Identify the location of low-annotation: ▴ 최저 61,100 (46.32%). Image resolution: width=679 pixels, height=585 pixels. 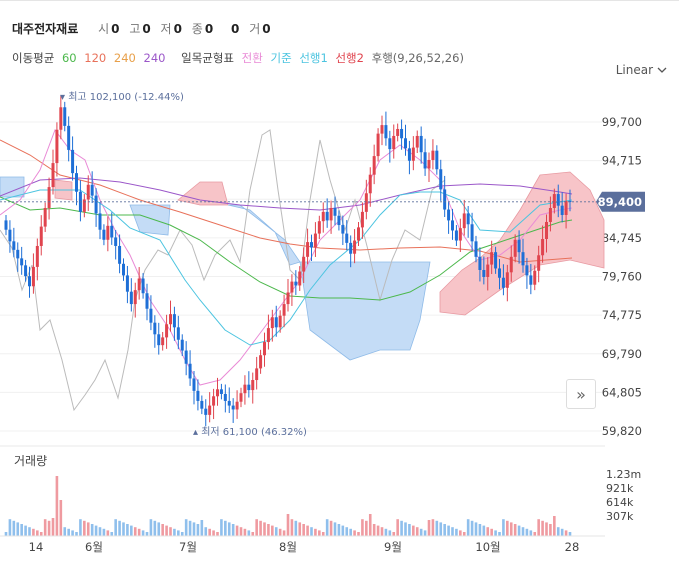
(250, 432).